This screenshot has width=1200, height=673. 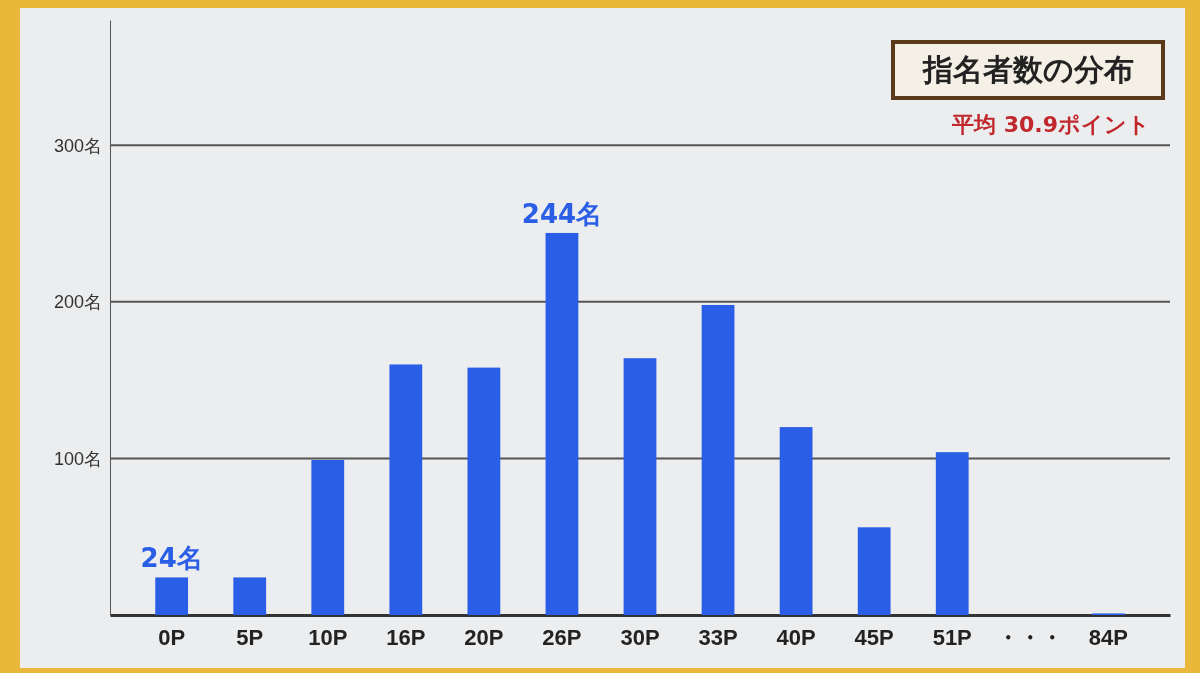 I want to click on x-tick-label: 84P, so click(x=1108, y=637).